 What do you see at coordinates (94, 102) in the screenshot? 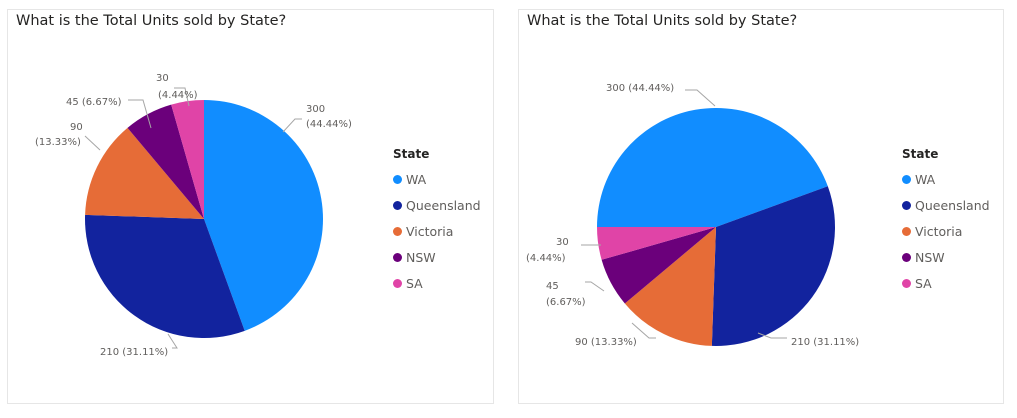
I see `data-label-nsw: 45 (6.67%)` at bounding box center [94, 102].